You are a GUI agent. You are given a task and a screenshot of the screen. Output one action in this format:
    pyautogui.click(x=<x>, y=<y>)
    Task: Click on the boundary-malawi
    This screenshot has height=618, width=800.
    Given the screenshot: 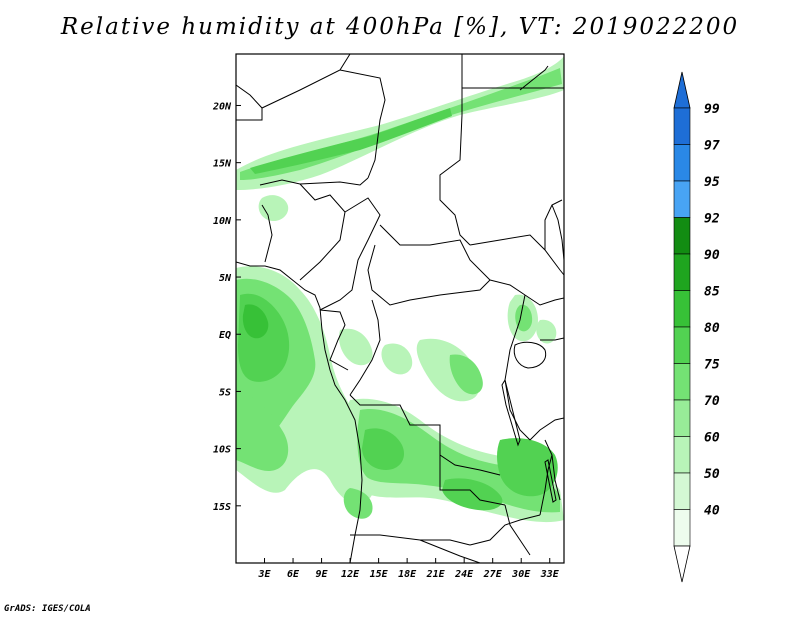 What is the action you would take?
    pyautogui.click(x=552, y=470)
    